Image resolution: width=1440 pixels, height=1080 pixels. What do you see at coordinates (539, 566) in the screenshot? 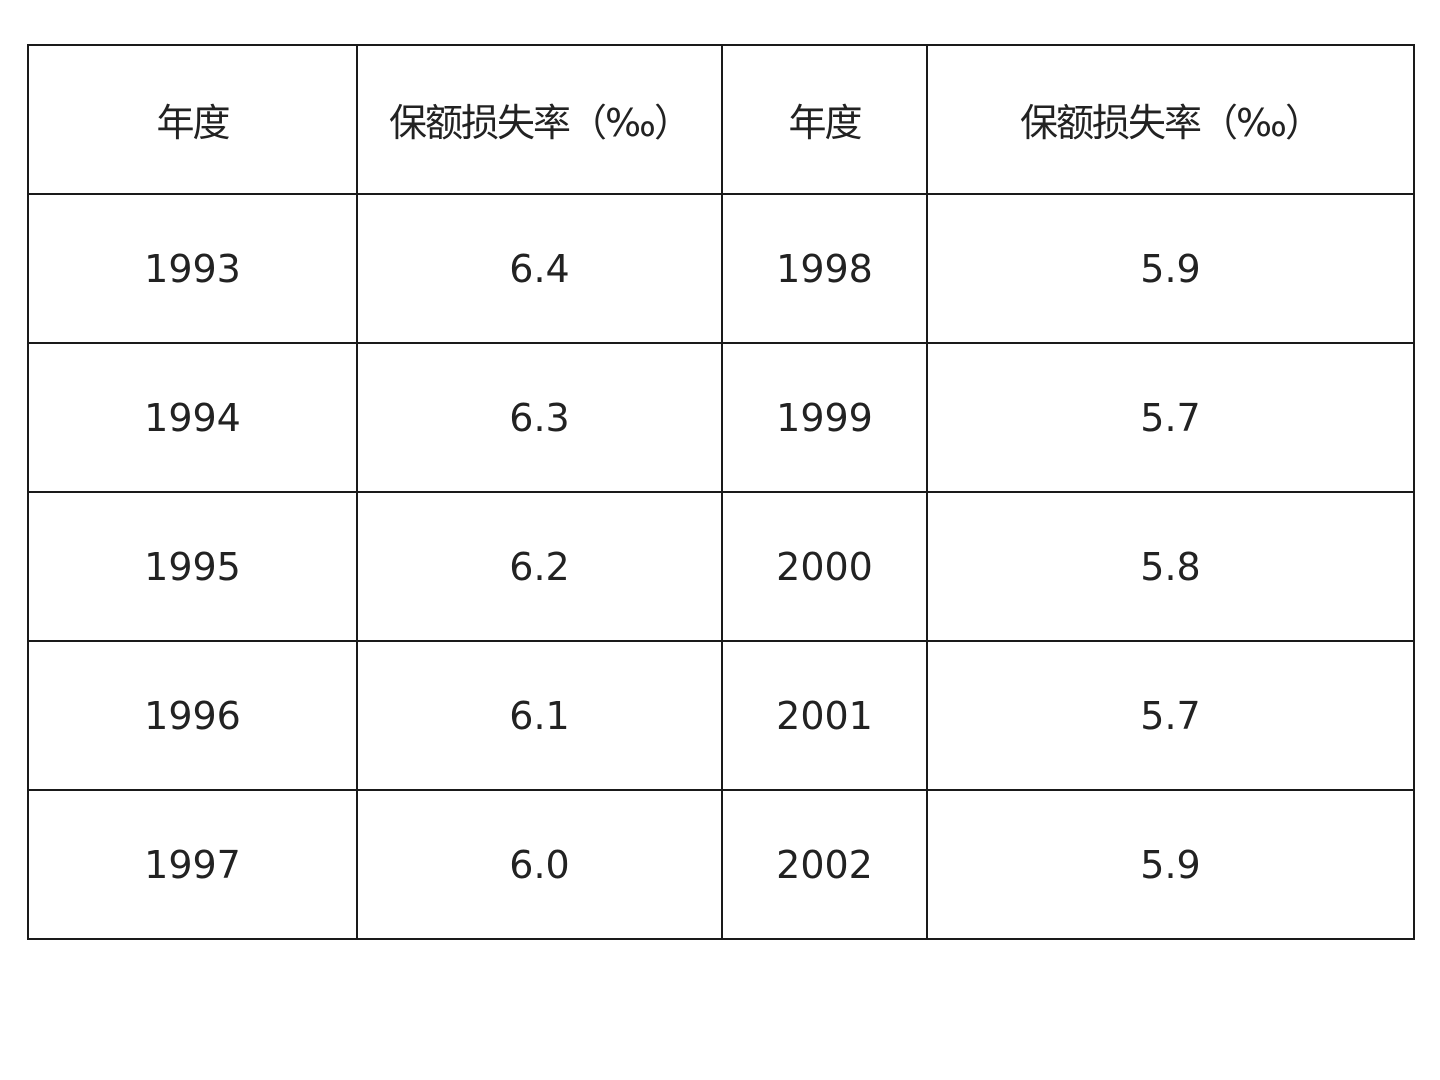
I see `cell: 6.2` at bounding box center [539, 566].